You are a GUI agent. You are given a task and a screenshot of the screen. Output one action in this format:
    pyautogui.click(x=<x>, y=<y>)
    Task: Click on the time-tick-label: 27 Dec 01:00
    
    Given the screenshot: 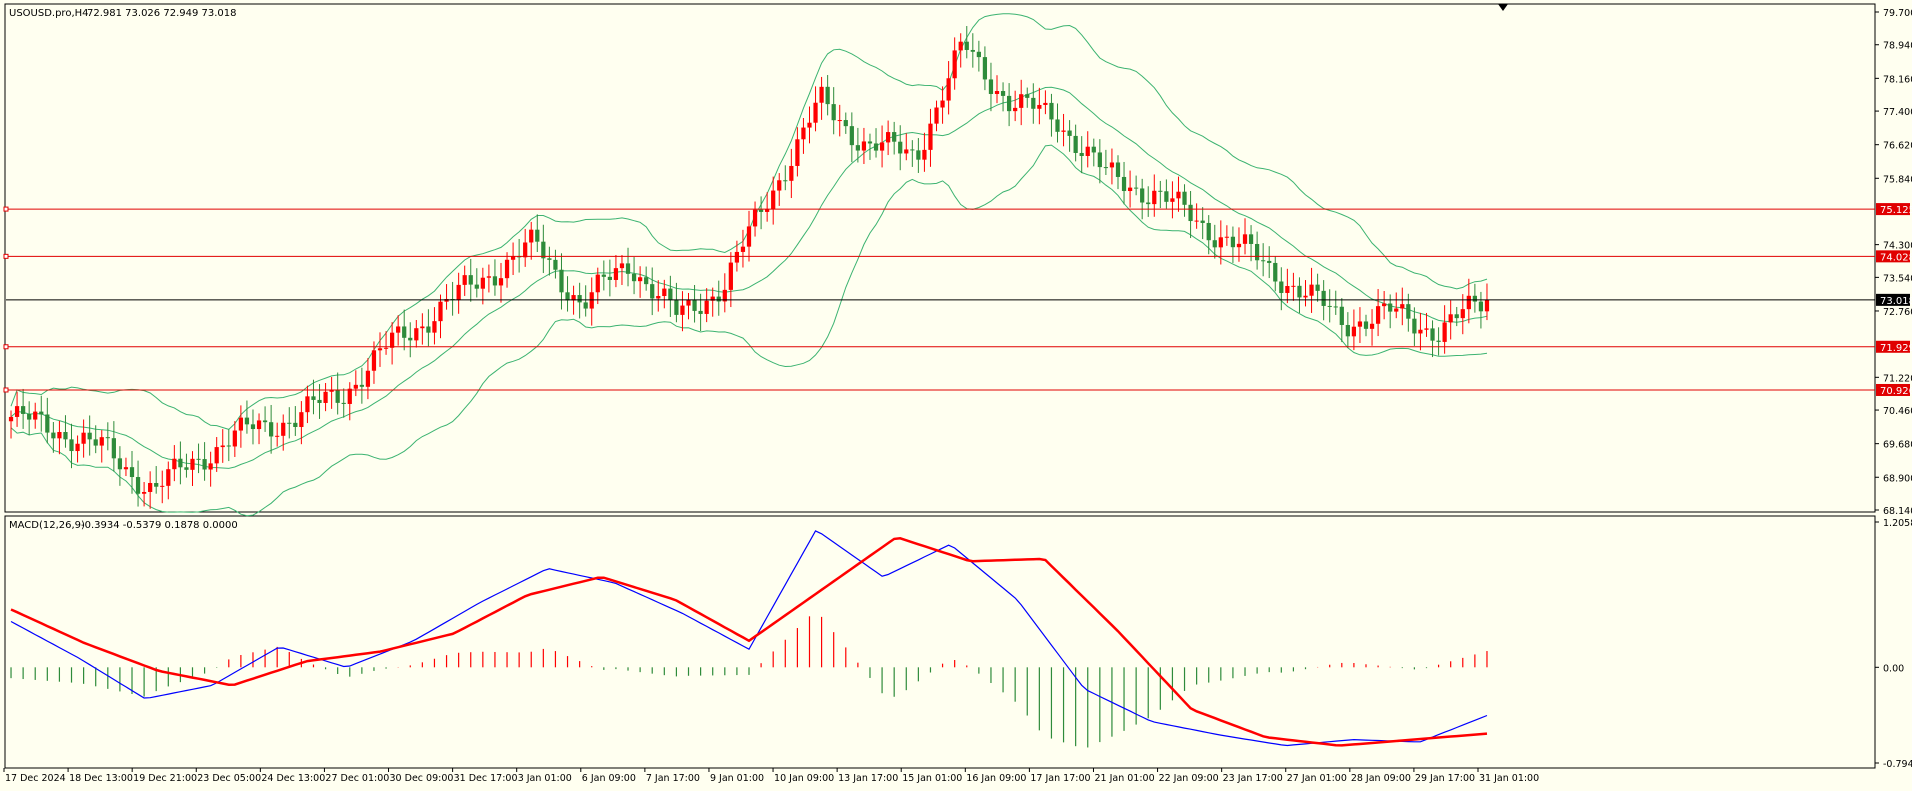 What is the action you would take?
    pyautogui.click(x=357, y=778)
    